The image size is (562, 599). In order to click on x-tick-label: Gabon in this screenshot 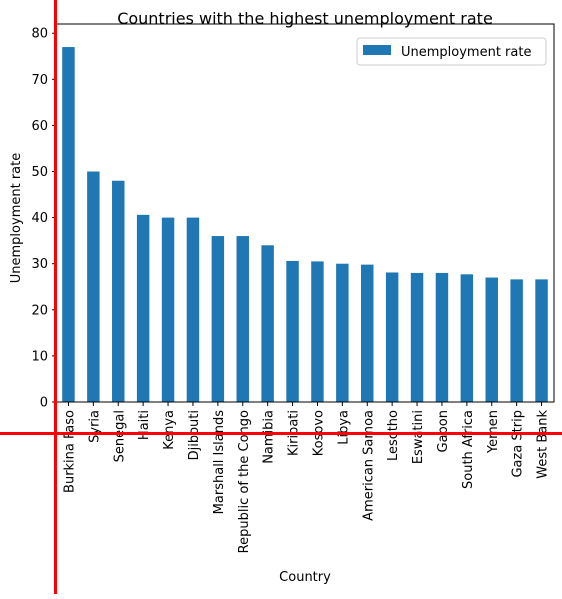, I will do `click(443, 431)`.